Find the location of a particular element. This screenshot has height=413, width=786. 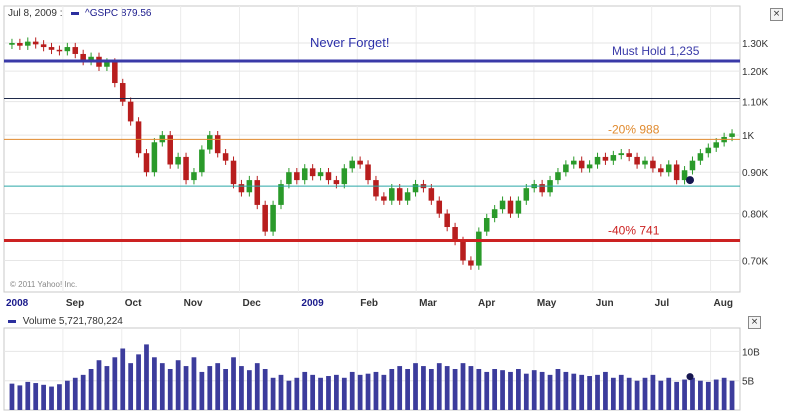

date-label: Jul 8, 2009 : is located at coordinates (35, 13).